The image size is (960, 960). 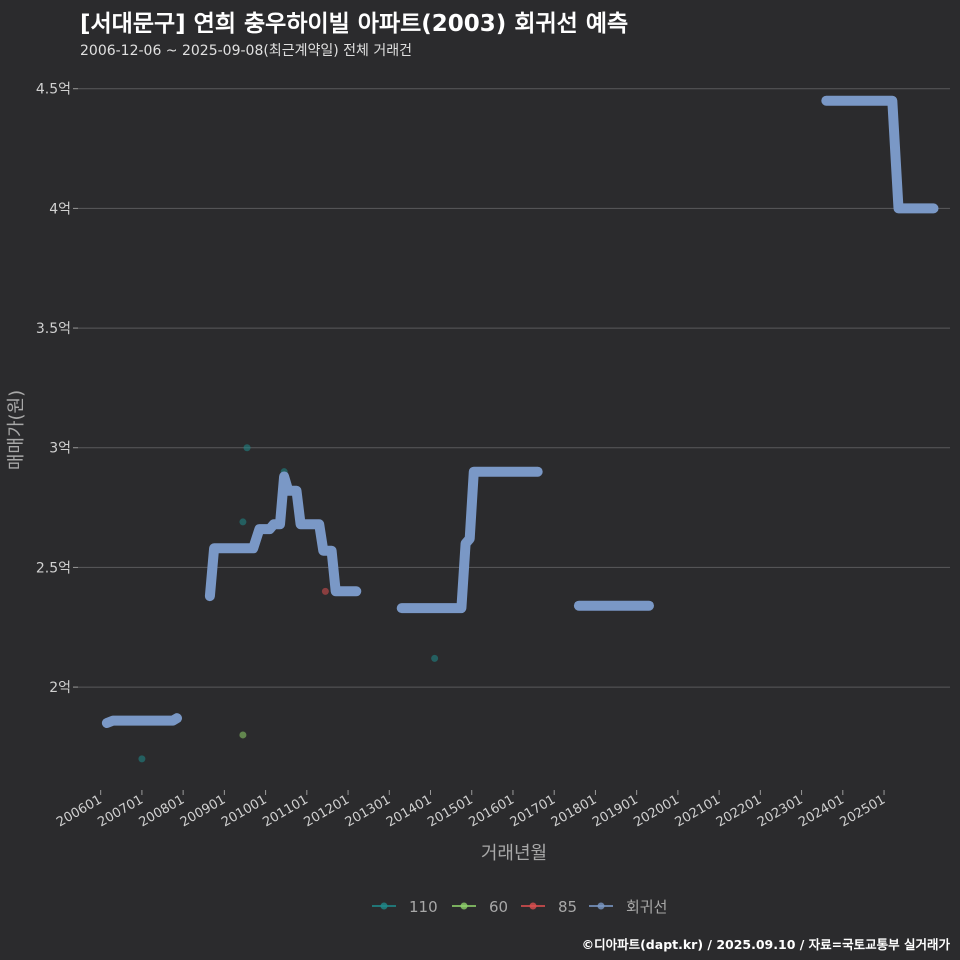 I want to click on legend-label: 110, so click(x=423, y=907).